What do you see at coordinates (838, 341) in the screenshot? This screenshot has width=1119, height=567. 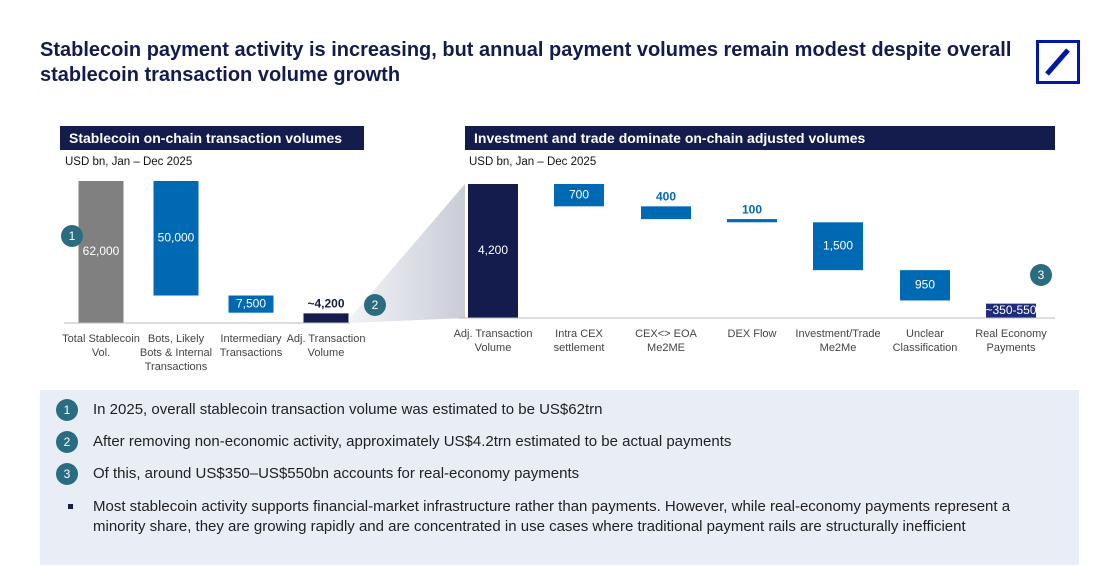 I see `x-tick-label: Investment/Trade Me2Me` at bounding box center [838, 341].